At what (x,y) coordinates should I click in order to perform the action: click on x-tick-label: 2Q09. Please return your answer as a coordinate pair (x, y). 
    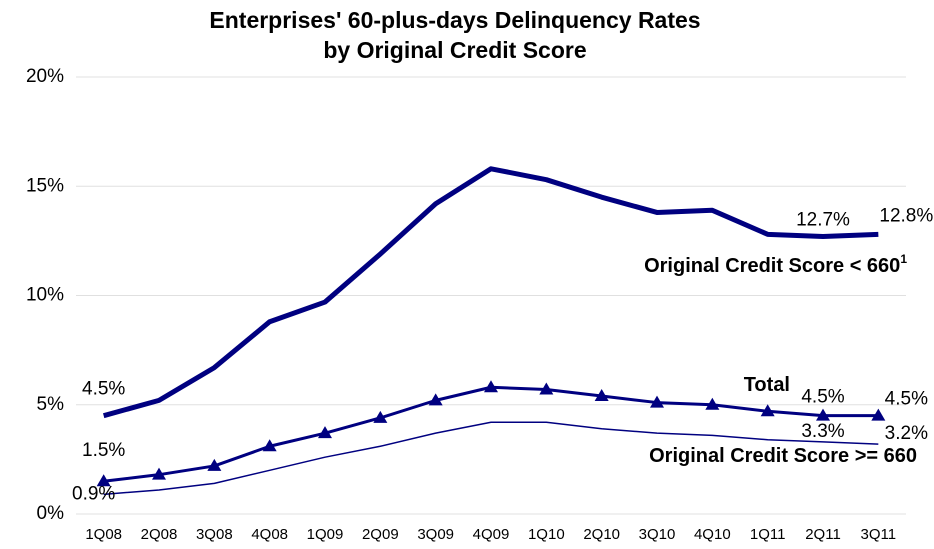
    Looking at the image, I should click on (380, 534).